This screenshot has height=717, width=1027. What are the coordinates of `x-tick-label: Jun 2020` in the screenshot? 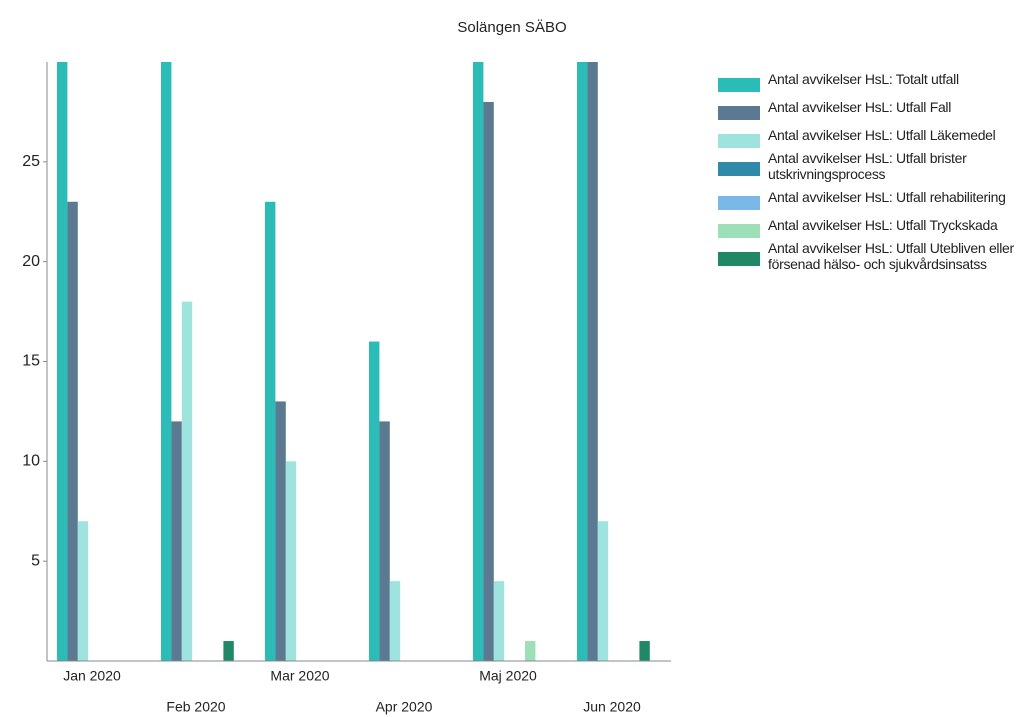 It's located at (612, 707).